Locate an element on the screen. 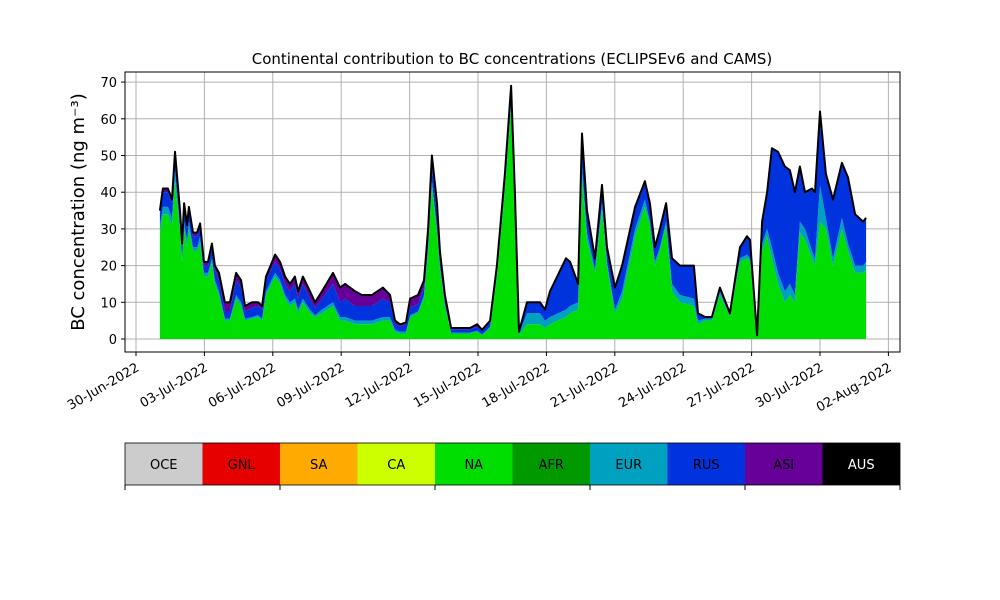 This screenshot has height=600, width=1000. y-tick-label: 70 is located at coordinates (108, 83).